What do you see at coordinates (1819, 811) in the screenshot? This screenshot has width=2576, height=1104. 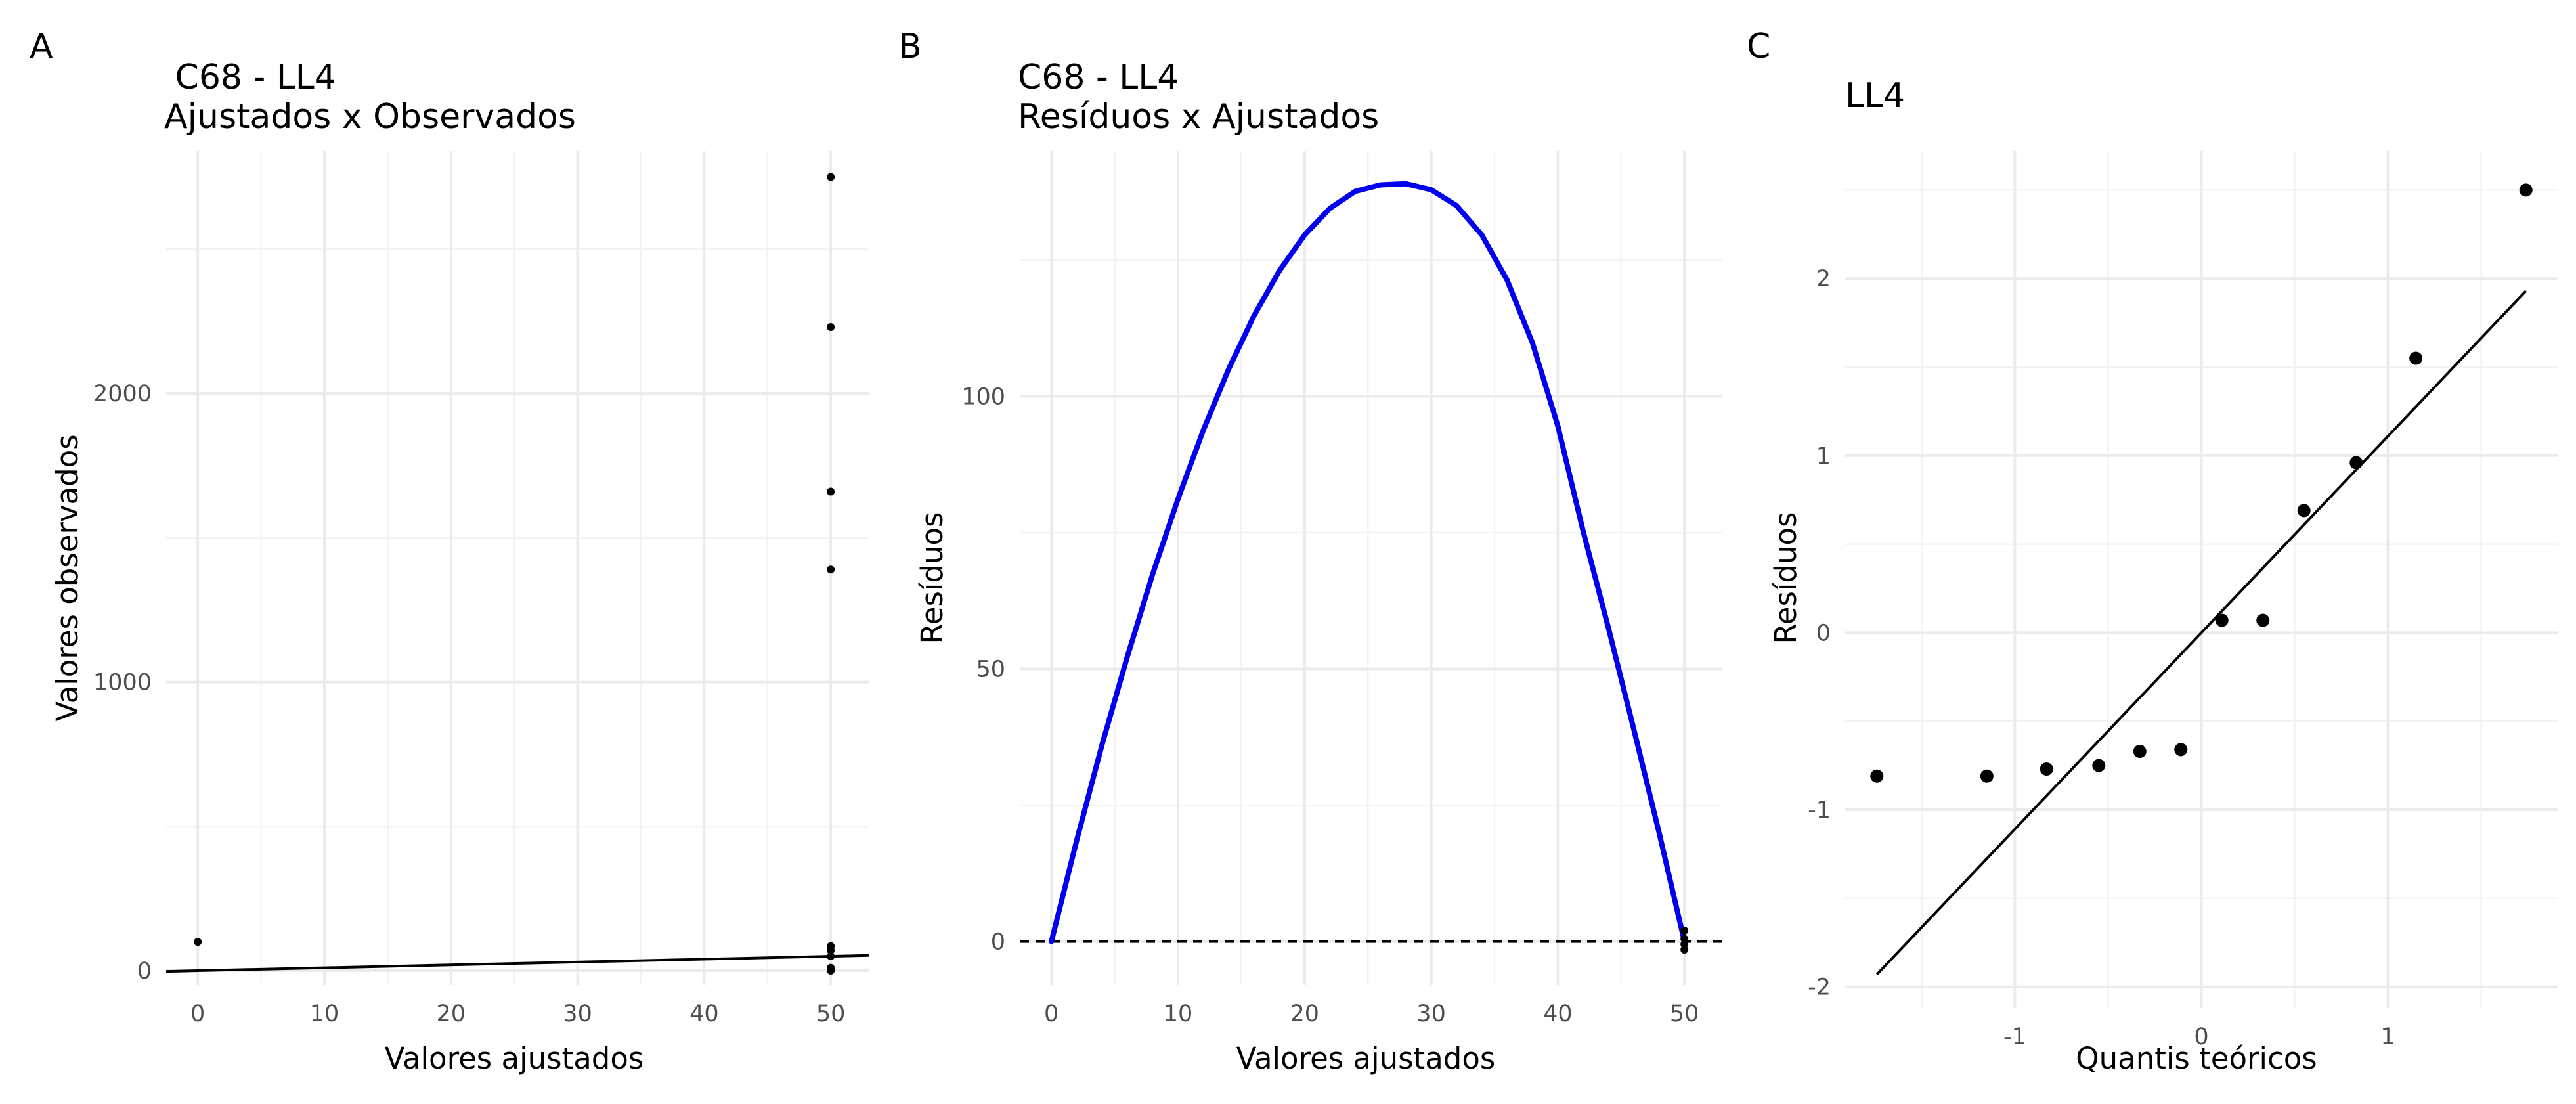 I see `y-tick-label: -1` at bounding box center [1819, 811].